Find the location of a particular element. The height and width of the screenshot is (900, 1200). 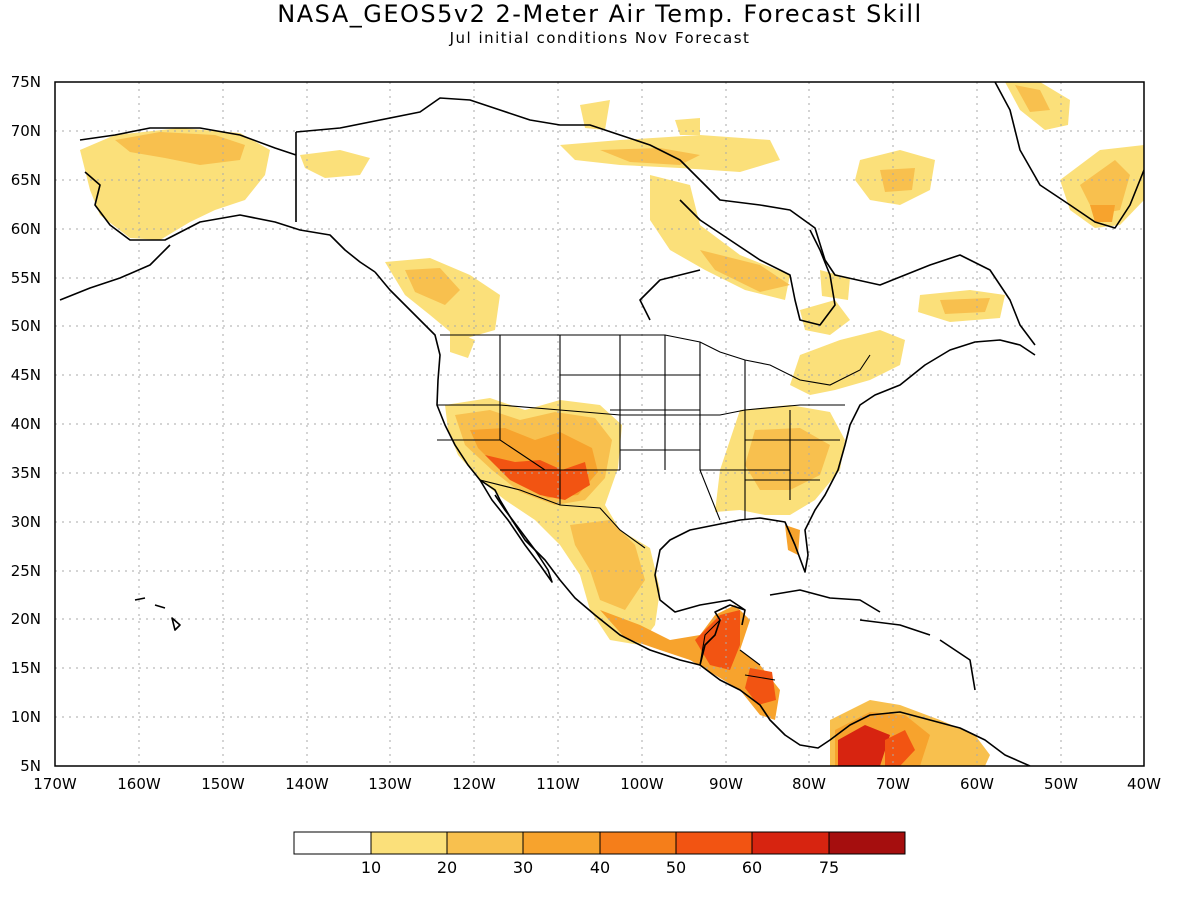

lat-tick-label: 45N is located at coordinates (26, 375).